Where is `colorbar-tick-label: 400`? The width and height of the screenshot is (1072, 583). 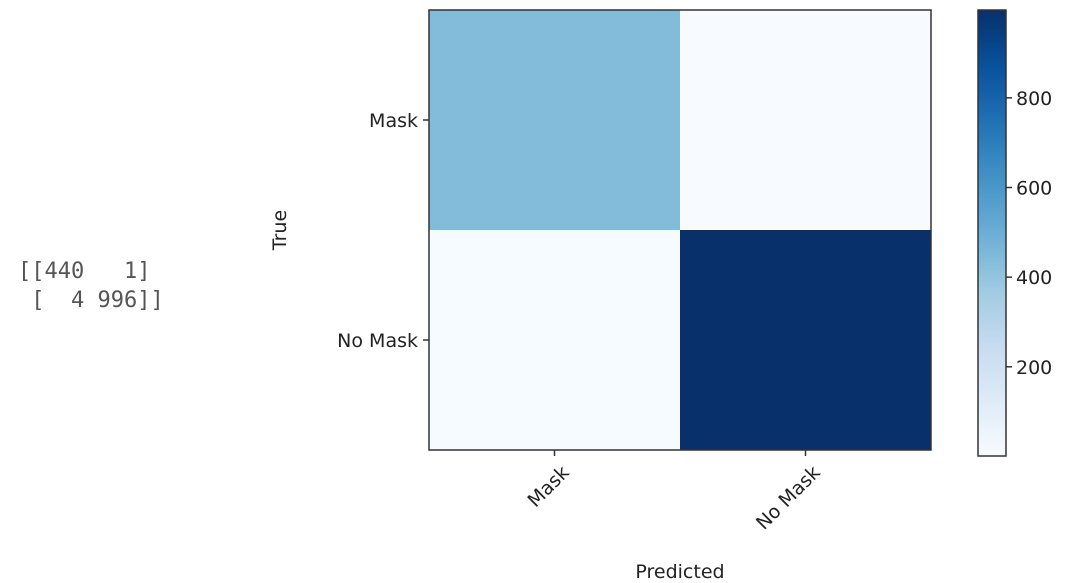
colorbar-tick-label: 400 is located at coordinates (1034, 278).